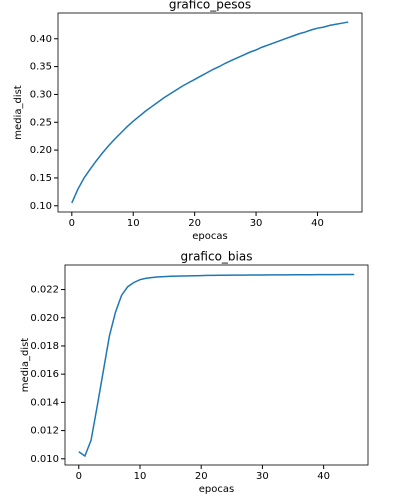 Image resolution: width=414 pixels, height=500 pixels. I want to click on y-tick-label: 0.020, so click(44, 318).